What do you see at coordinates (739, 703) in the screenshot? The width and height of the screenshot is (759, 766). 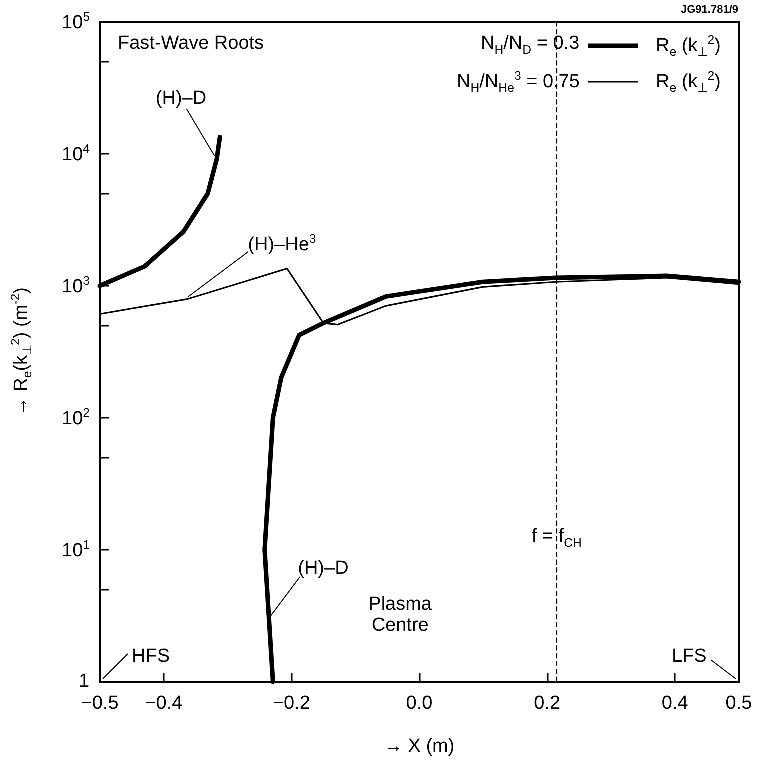 I see `x-tick-label: 0.5` at bounding box center [739, 703].